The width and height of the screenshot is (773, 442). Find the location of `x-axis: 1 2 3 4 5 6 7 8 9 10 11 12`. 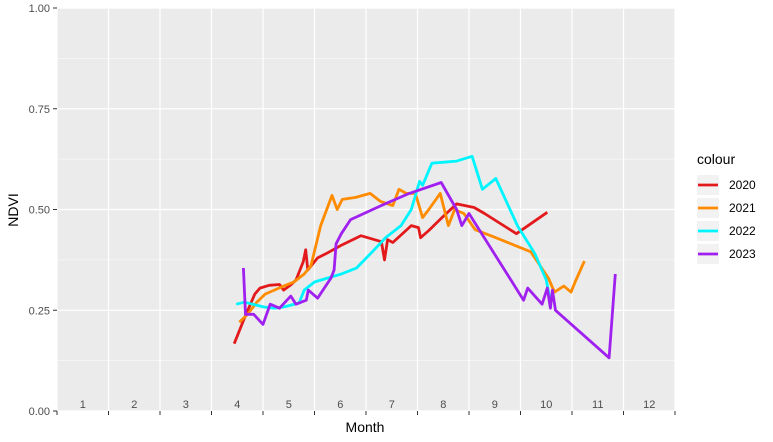

x-axis: 1 2 3 4 5 6 7 8 9 10 11 12 is located at coordinates (366, 407).